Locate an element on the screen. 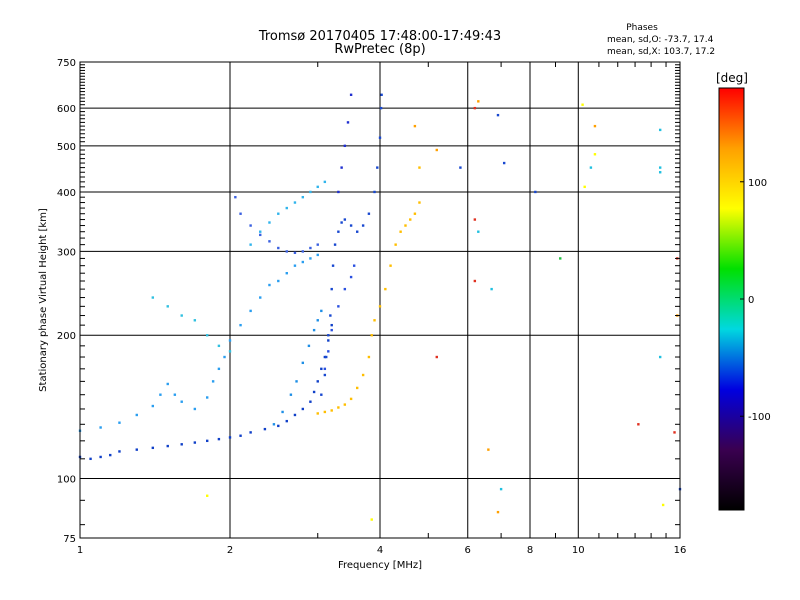  y-tick-label: 600 is located at coordinates (66, 109).